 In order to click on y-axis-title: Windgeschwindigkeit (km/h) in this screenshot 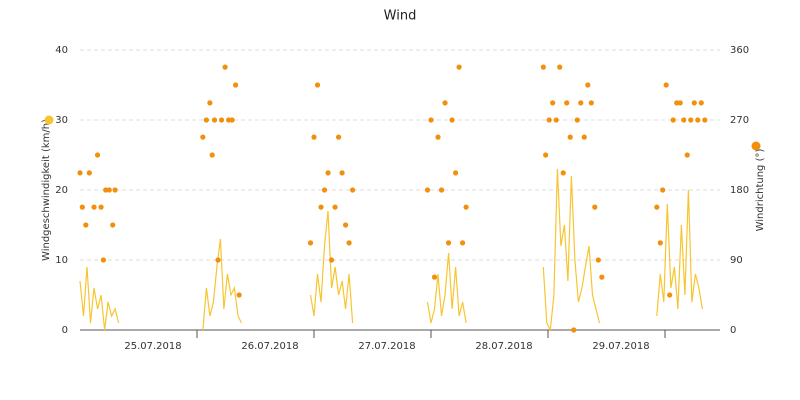, I will do `click(46, 190)`.